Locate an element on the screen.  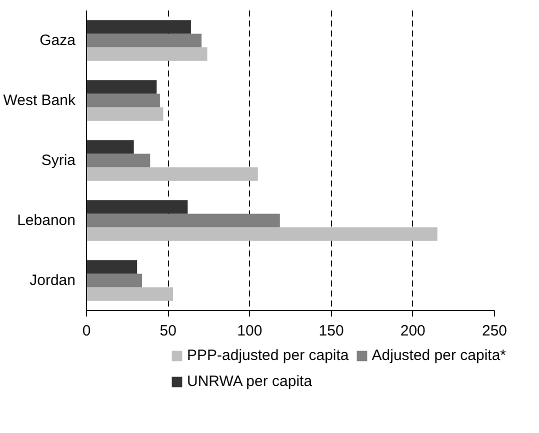
legend-label: Adjusted per capita* is located at coordinates (439, 355).